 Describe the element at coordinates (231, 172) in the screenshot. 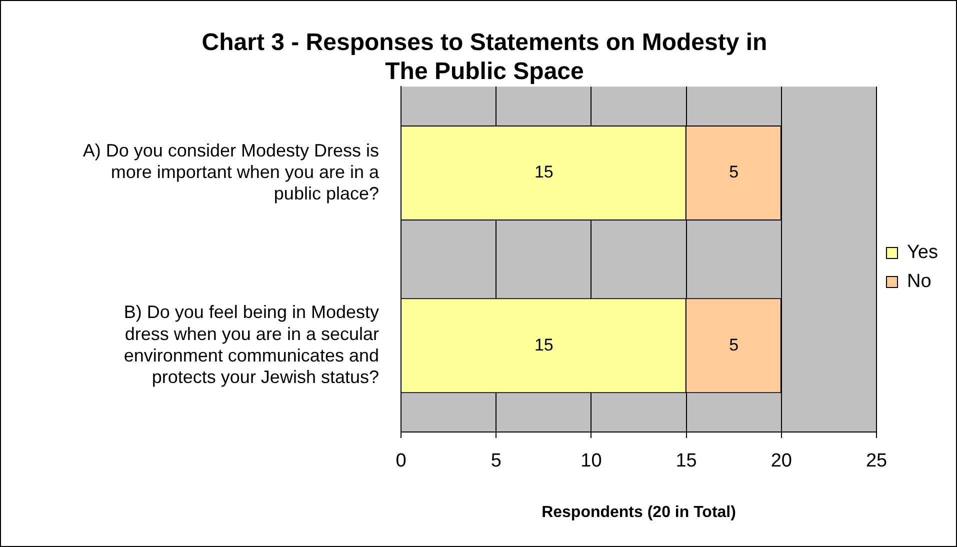

I see `y-tick-label: A) Do you consider Modesty Dress is more important when you are in a public place?` at that location.